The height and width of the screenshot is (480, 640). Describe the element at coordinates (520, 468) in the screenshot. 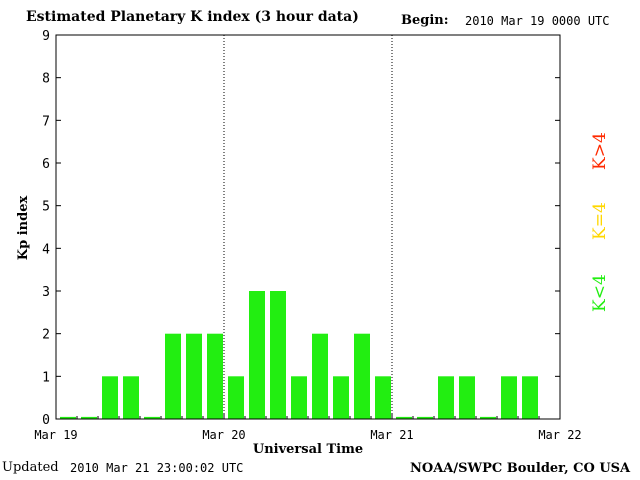

I see `credit-text: NOAA/SWPC Boulder, CO USA` at that location.